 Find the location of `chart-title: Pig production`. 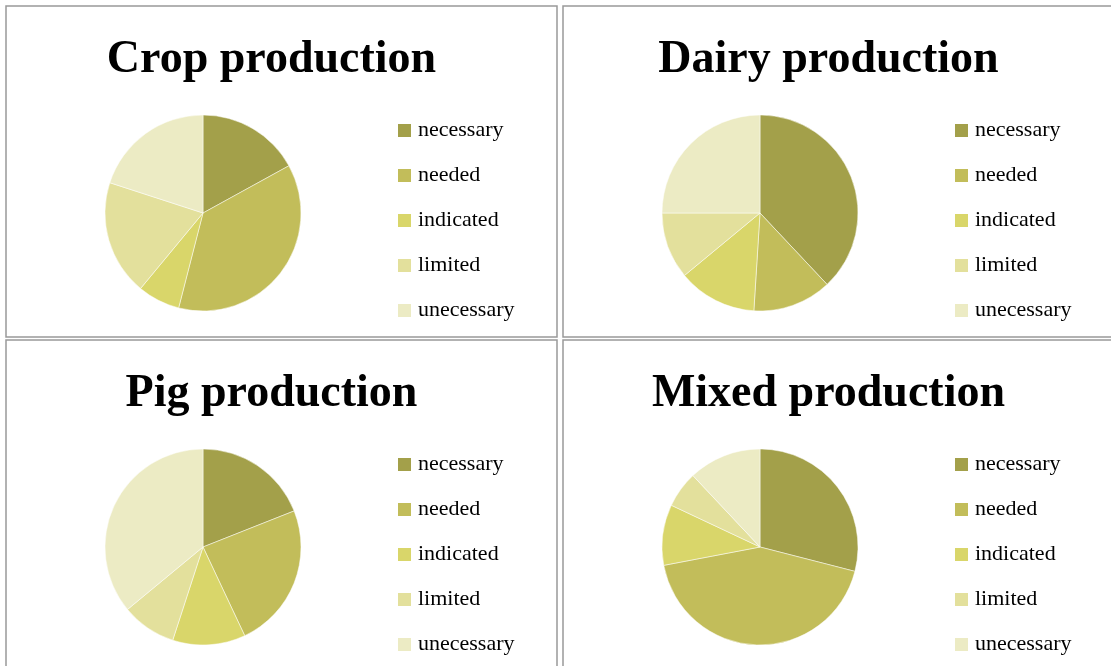

chart-title: Pig production is located at coordinates (271, 390).